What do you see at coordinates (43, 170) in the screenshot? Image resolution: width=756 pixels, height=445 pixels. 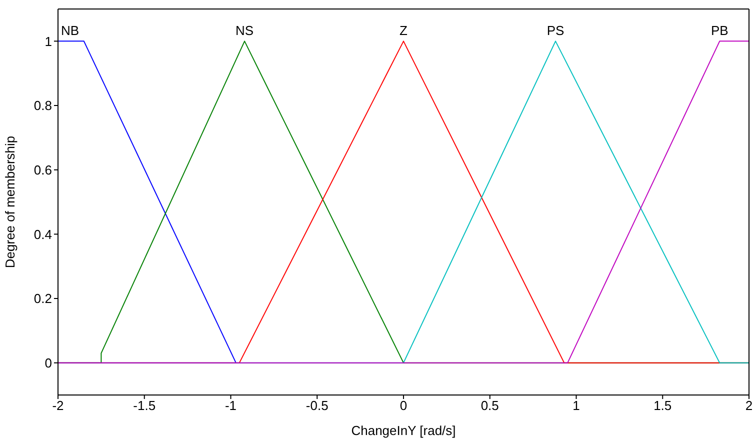 I see `y-tick-label: 0.6` at bounding box center [43, 170].